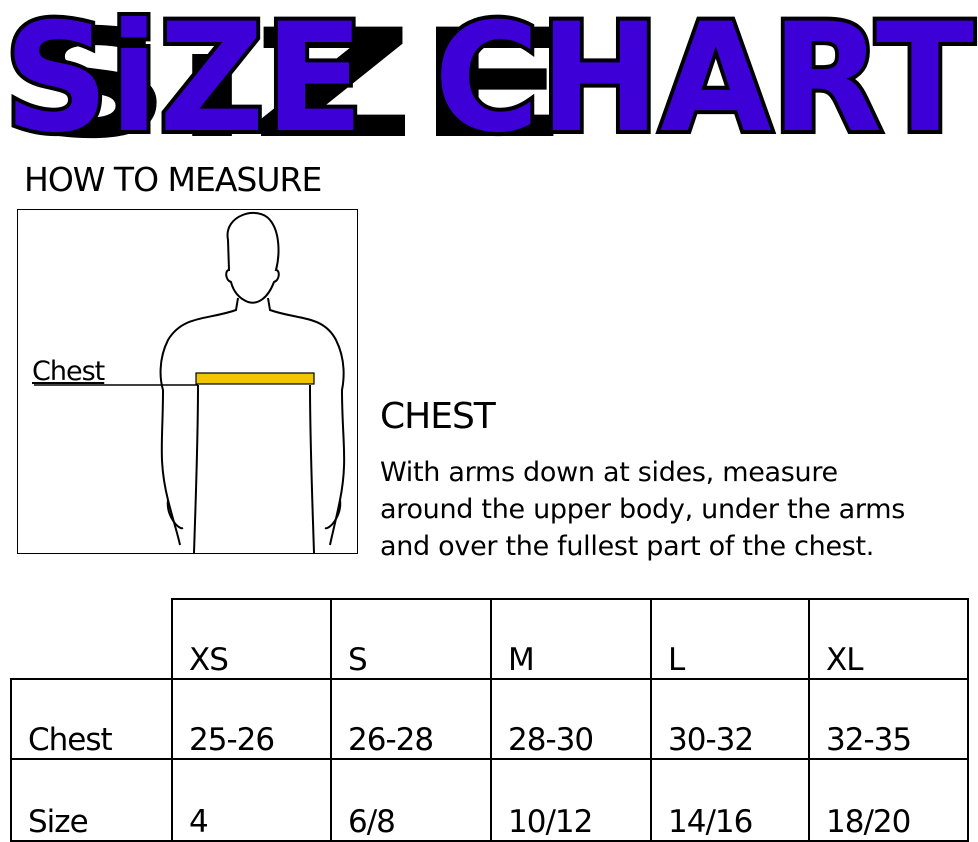 The image size is (978, 842). Describe the element at coordinates (438, 416) in the screenshot. I see `chest-heading: CHEST` at that location.